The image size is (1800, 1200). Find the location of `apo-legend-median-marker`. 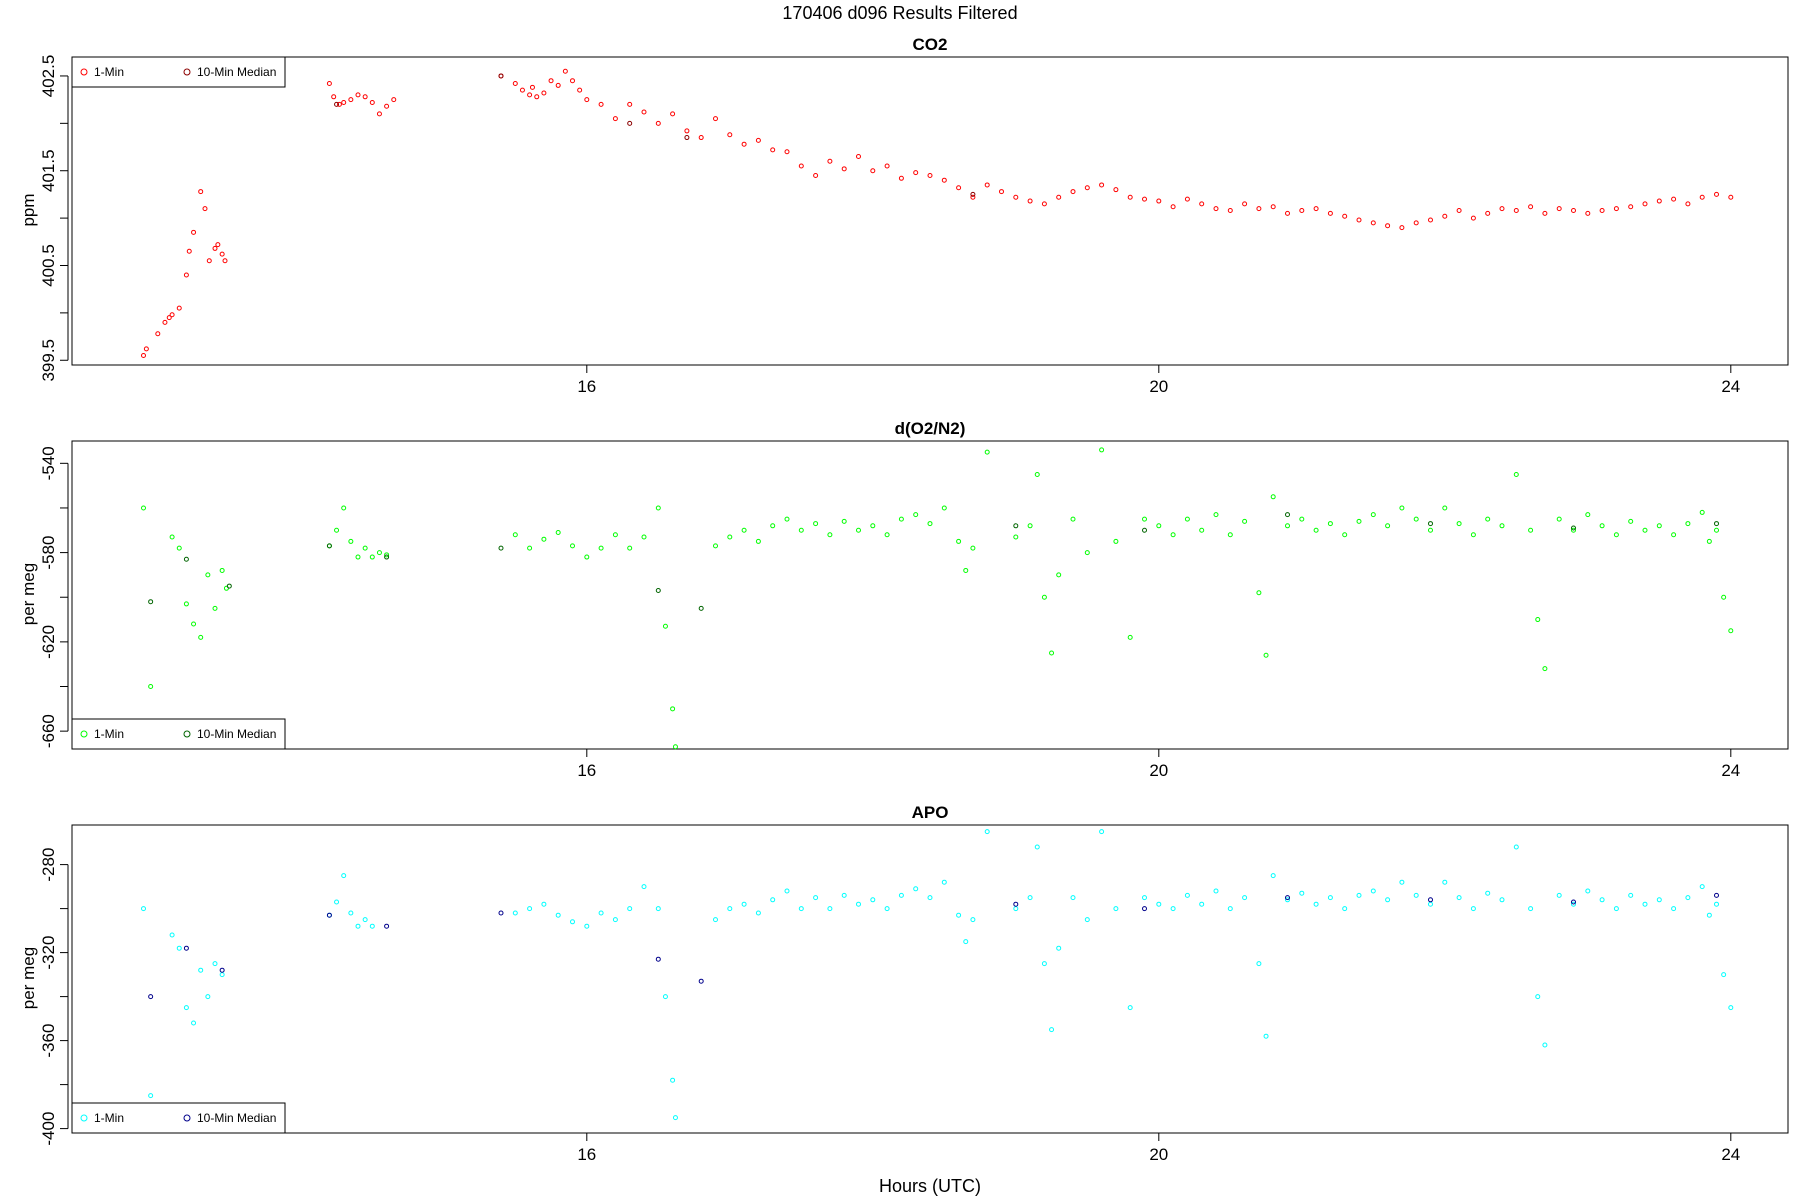

apo-legend-median-marker is located at coordinates (187, 1118).